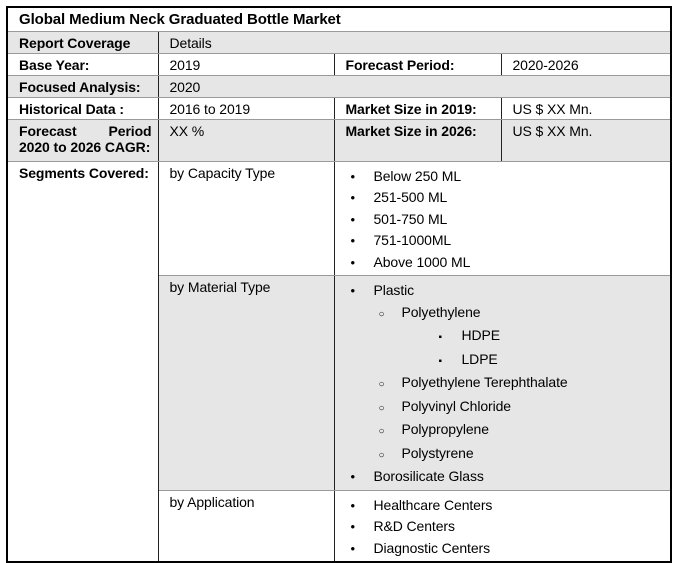  What do you see at coordinates (481, 335) in the screenshot?
I see `list-item-text: HDPE` at bounding box center [481, 335].